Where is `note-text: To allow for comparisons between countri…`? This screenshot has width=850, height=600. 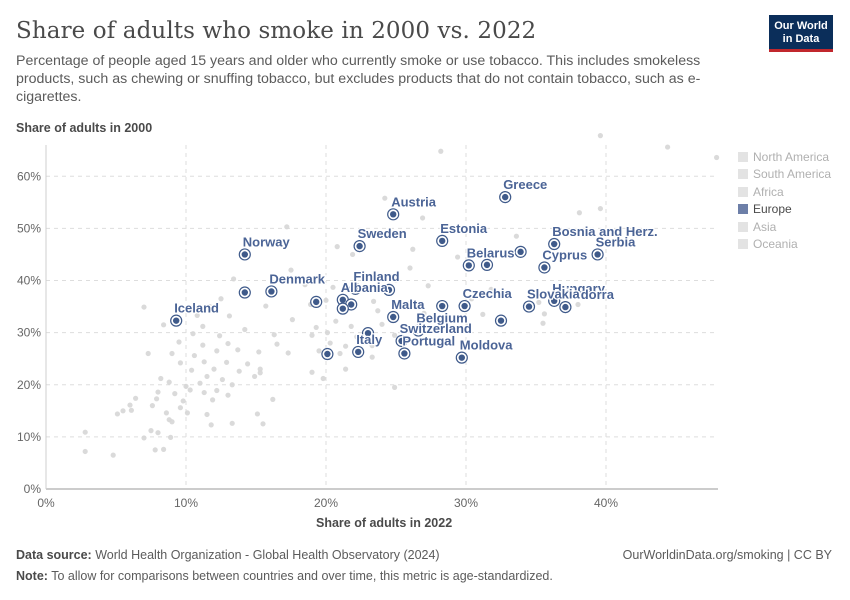 note-text: To allow for comparisons between countri… is located at coordinates (302, 576).